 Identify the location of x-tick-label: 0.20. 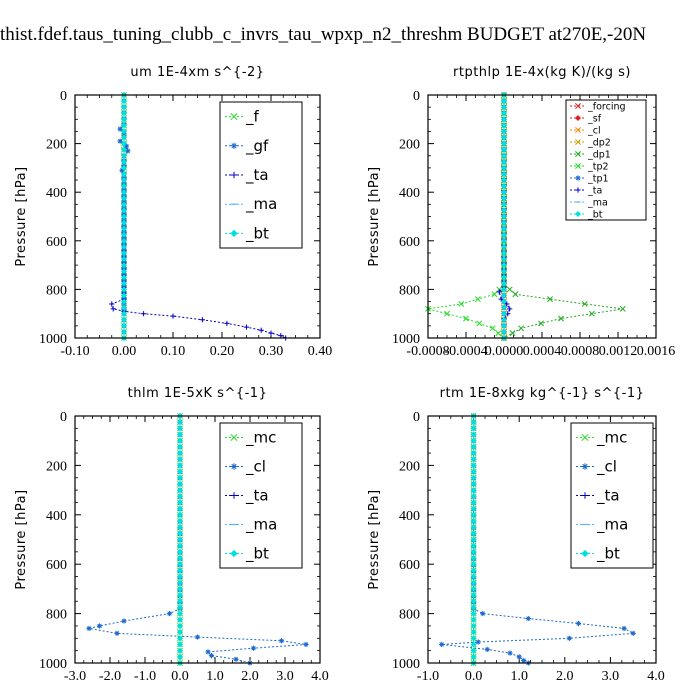
(222, 351).